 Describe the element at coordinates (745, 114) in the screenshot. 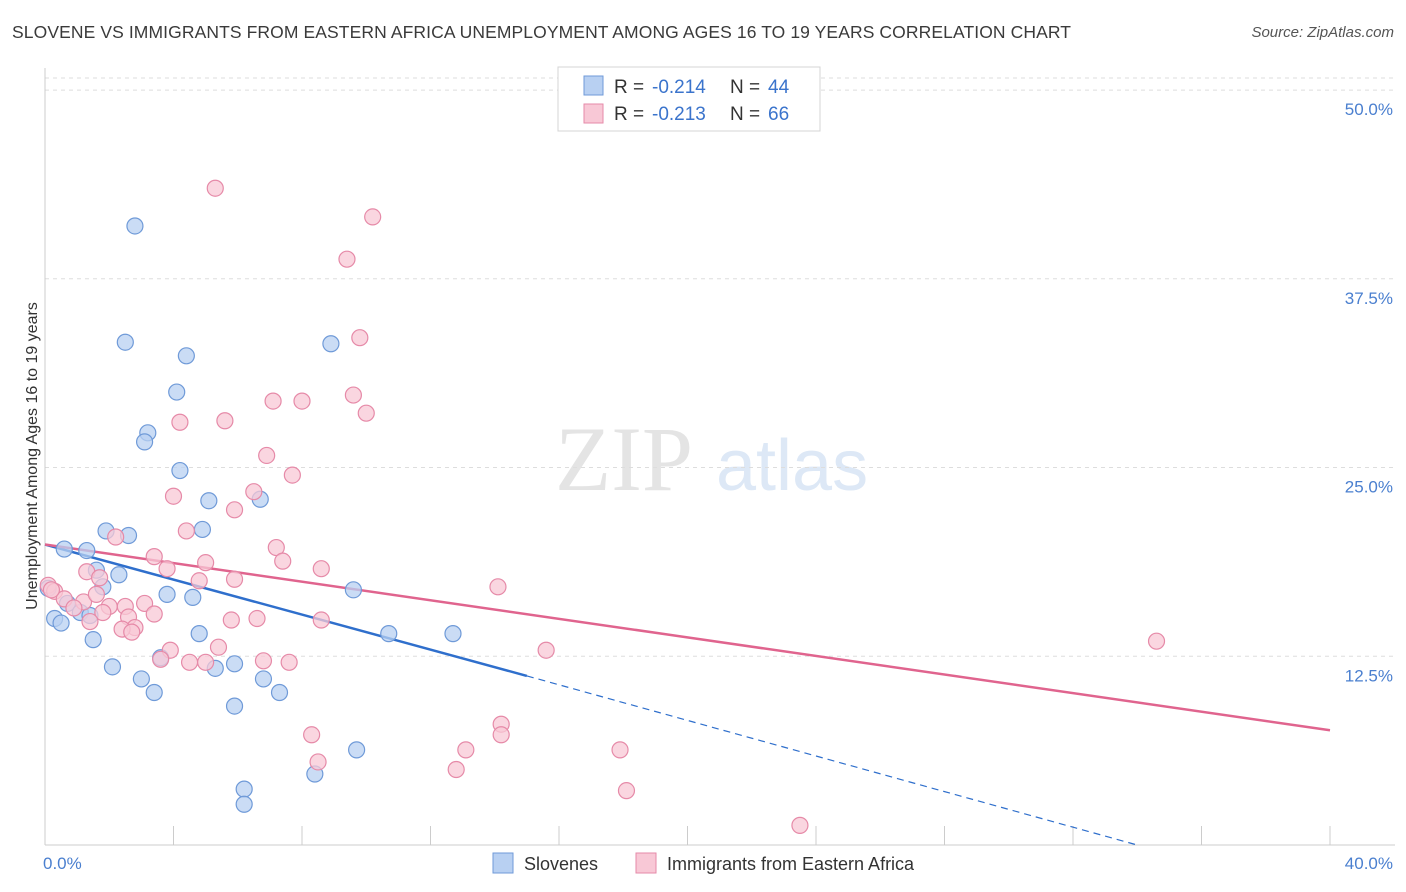

I see `legend-n-label-immigrants: N =` at that location.